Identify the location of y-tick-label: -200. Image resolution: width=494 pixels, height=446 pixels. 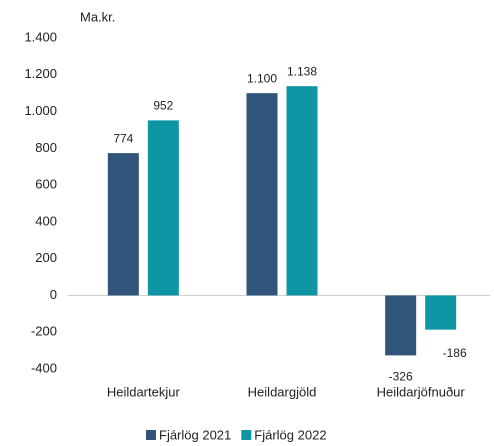
(44, 331).